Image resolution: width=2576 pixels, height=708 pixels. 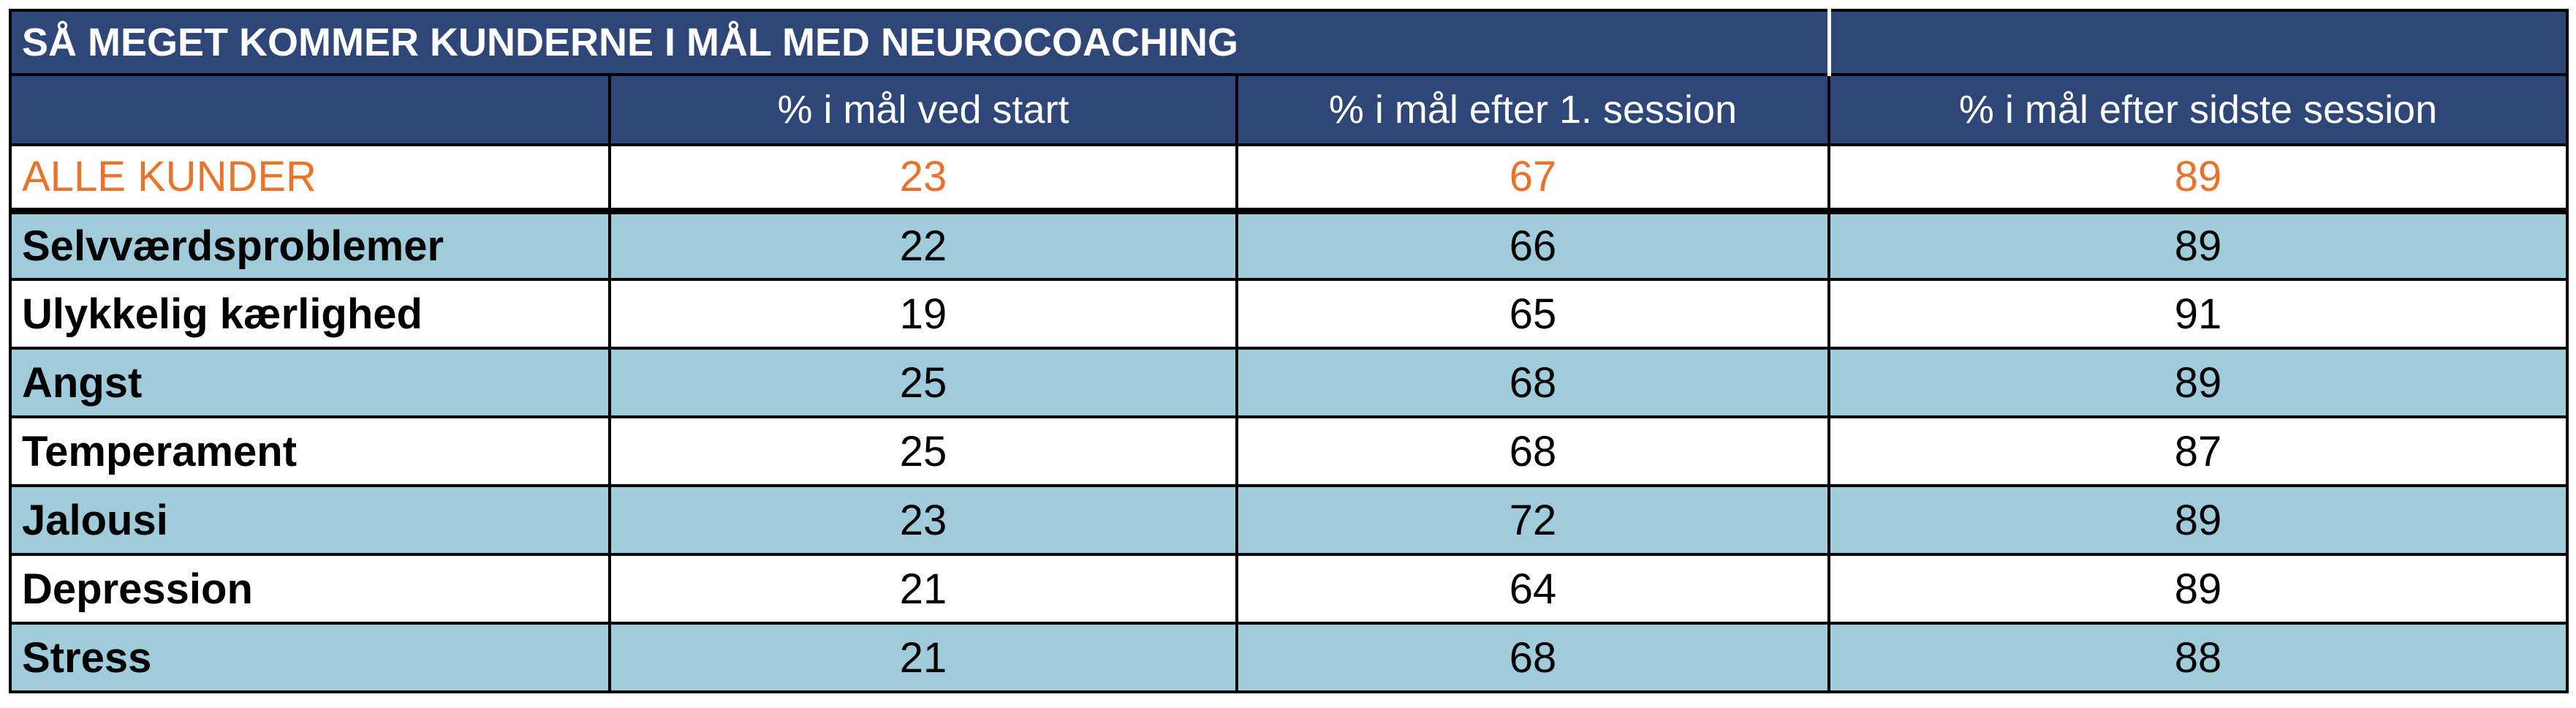 I want to click on row-value-first-session: 65, so click(x=1532, y=314).